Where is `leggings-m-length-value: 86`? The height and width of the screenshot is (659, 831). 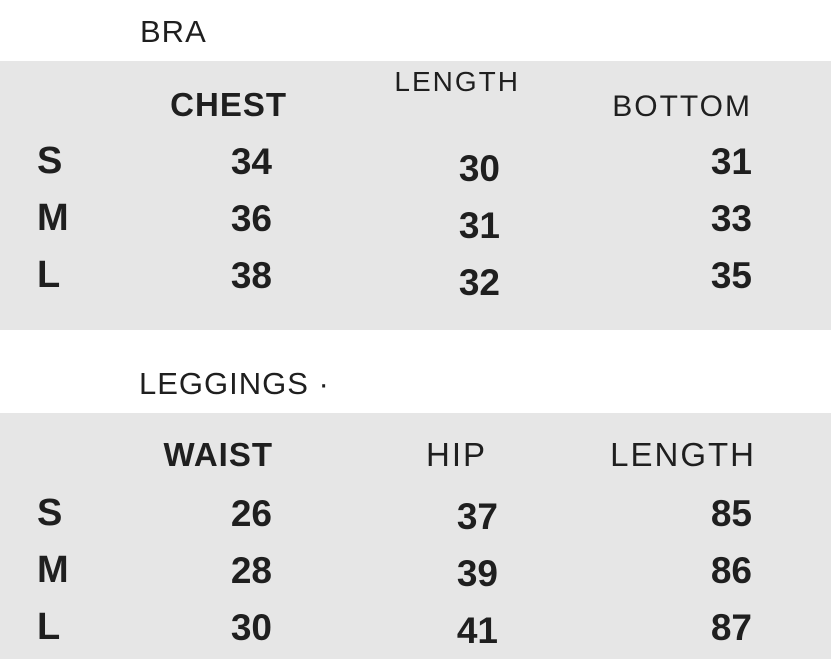 leggings-m-length-value: 86 is located at coordinates (731, 570).